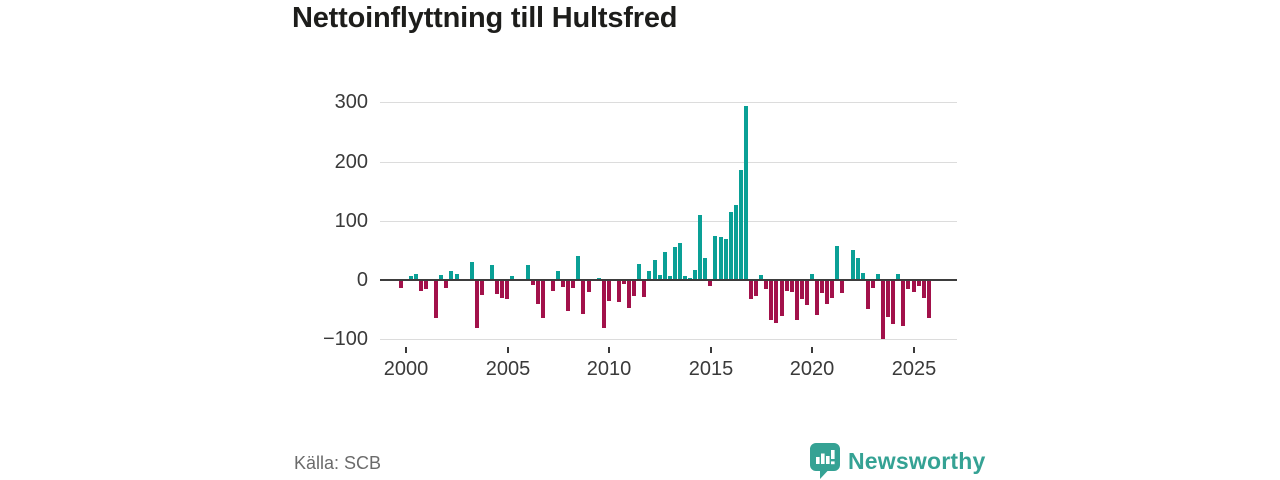  Describe the element at coordinates (914, 369) in the screenshot. I see `x-axis-tick-label: 2025` at that location.